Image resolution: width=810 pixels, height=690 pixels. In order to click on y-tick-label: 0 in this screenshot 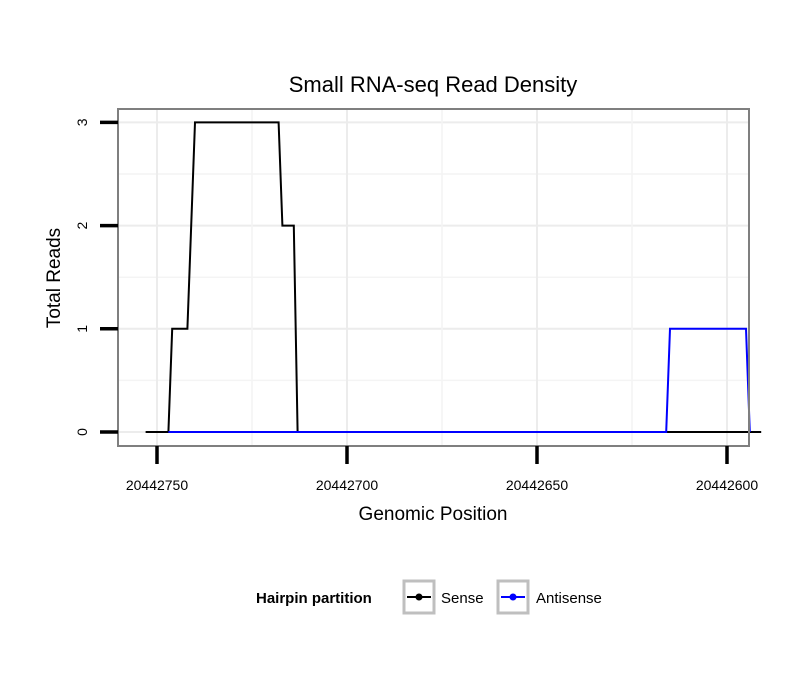, I will do `click(82, 432)`.